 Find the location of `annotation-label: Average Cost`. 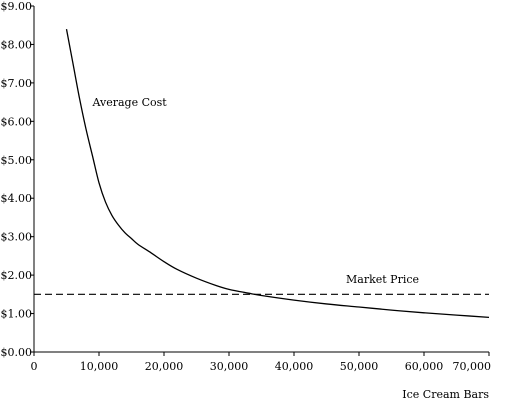

annotation-label: Average Cost is located at coordinates (130, 102).